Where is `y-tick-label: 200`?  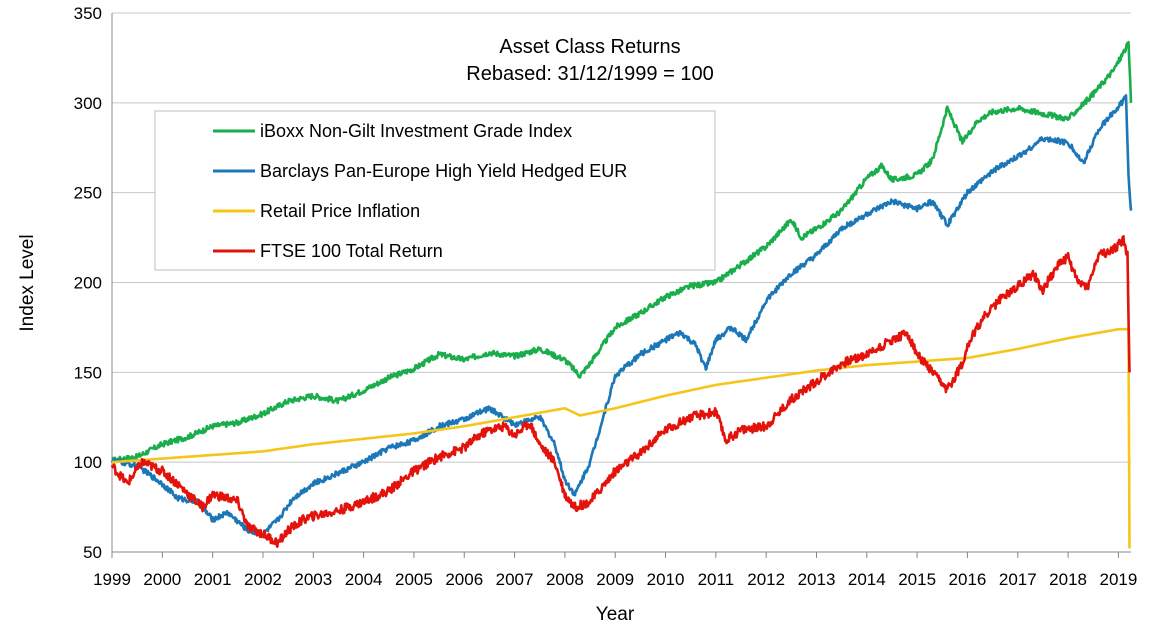 y-tick-label: 200 is located at coordinates (88, 283).